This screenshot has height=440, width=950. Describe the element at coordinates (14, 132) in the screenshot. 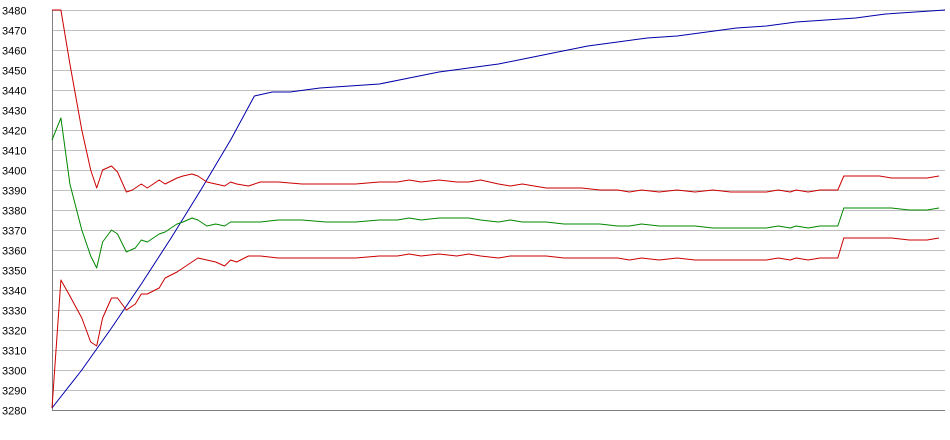

I see `y-tick-label: 3420` at that location.